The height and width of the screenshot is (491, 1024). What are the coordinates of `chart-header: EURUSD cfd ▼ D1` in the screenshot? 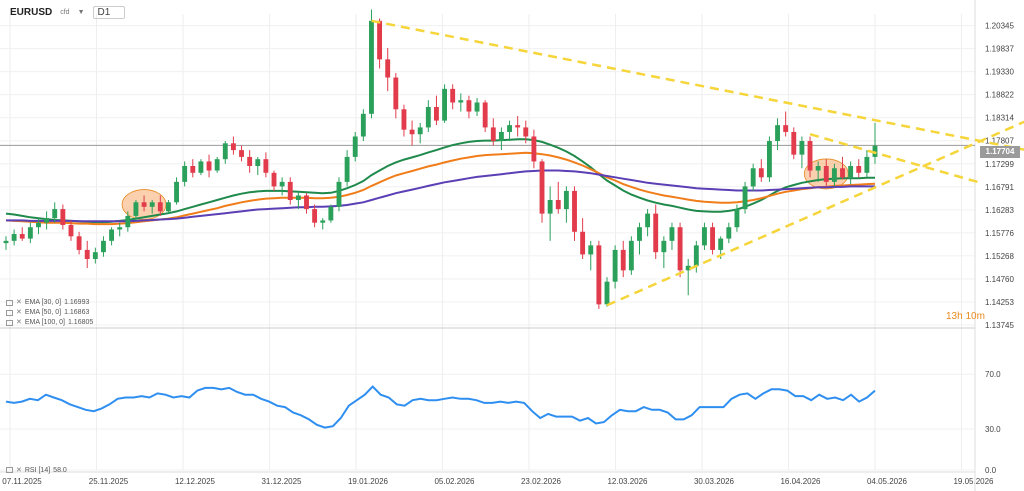 It's located at (68, 12).